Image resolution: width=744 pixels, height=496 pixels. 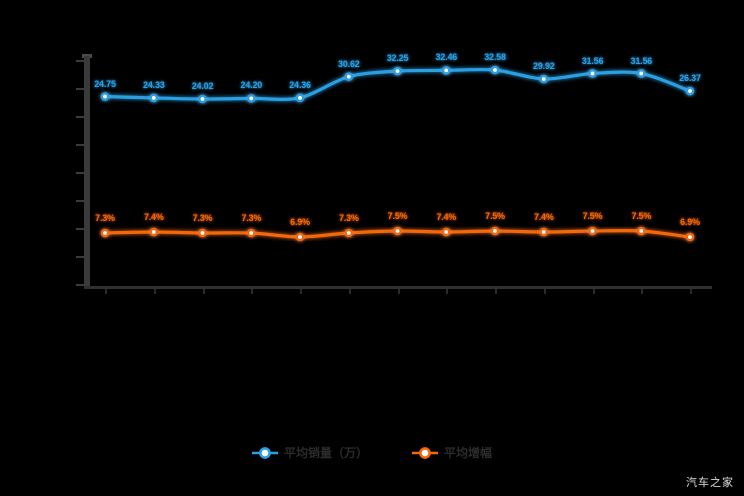 I want to click on legend-item-average-sales: 平均销量（万）, so click(x=309, y=452).